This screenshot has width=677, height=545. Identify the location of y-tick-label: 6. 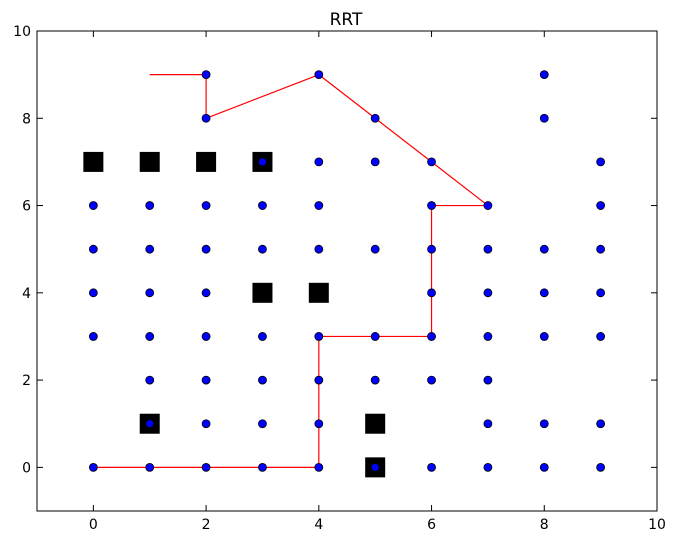
(26, 207).